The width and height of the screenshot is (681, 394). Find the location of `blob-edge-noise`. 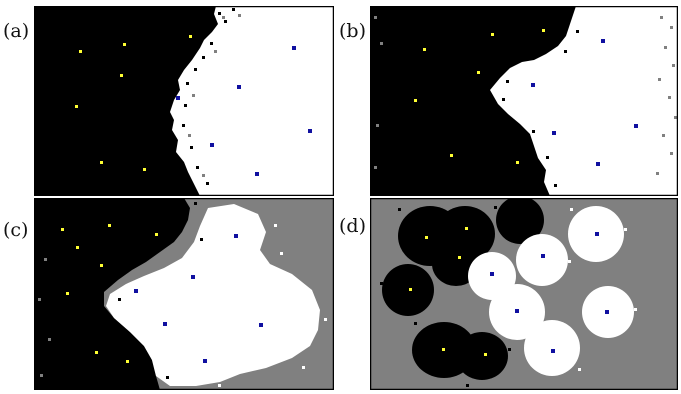

blob-edge-noise is located at coordinates (445, 296).